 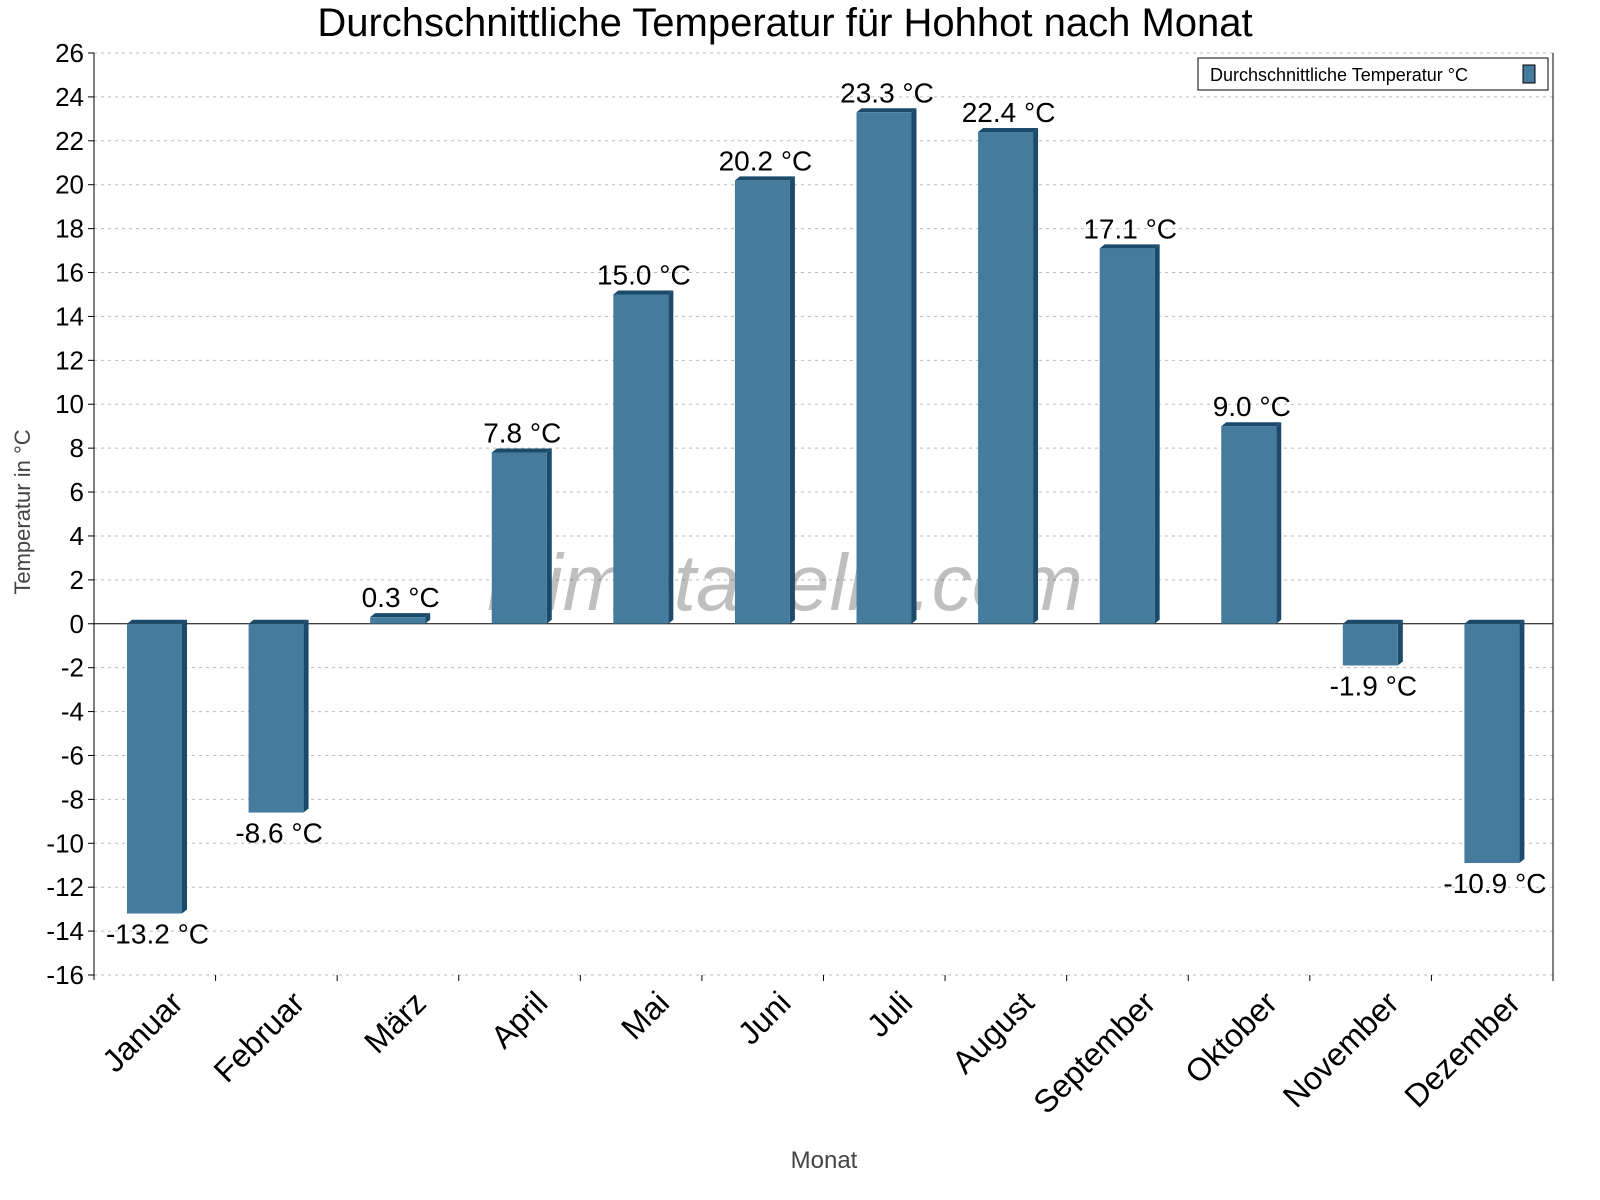 What do you see at coordinates (519, 1019) in the screenshot?
I see `x-tick-label: April` at bounding box center [519, 1019].